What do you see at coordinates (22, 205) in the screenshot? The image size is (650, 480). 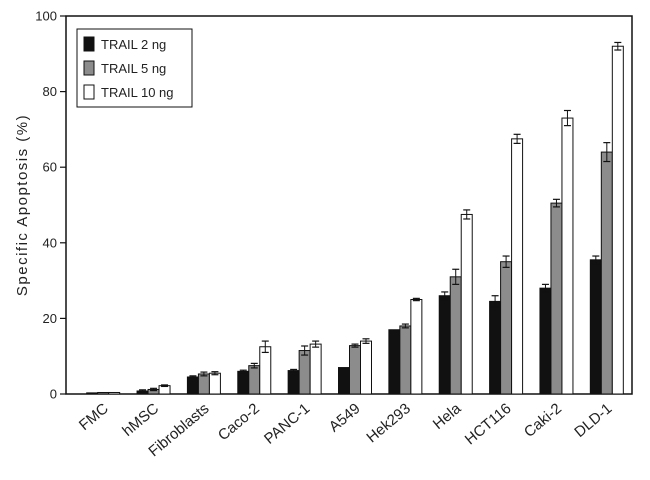 I see `y-axis-title: Specific Apoptosis (%)` at bounding box center [22, 205].